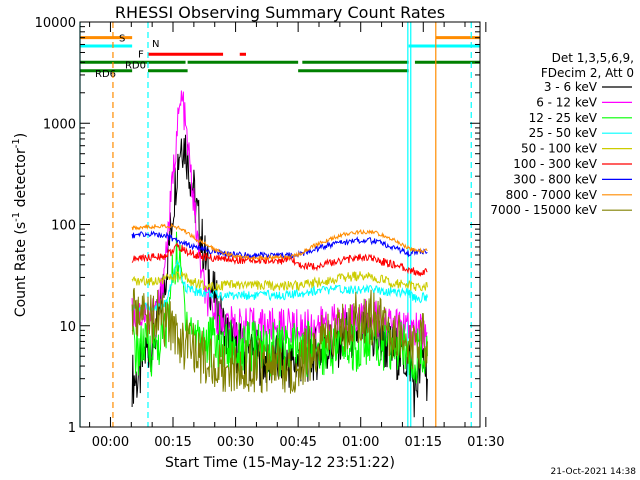 This screenshot has width=640, height=480. I want to click on state-bar-label: RD0, so click(135, 65).